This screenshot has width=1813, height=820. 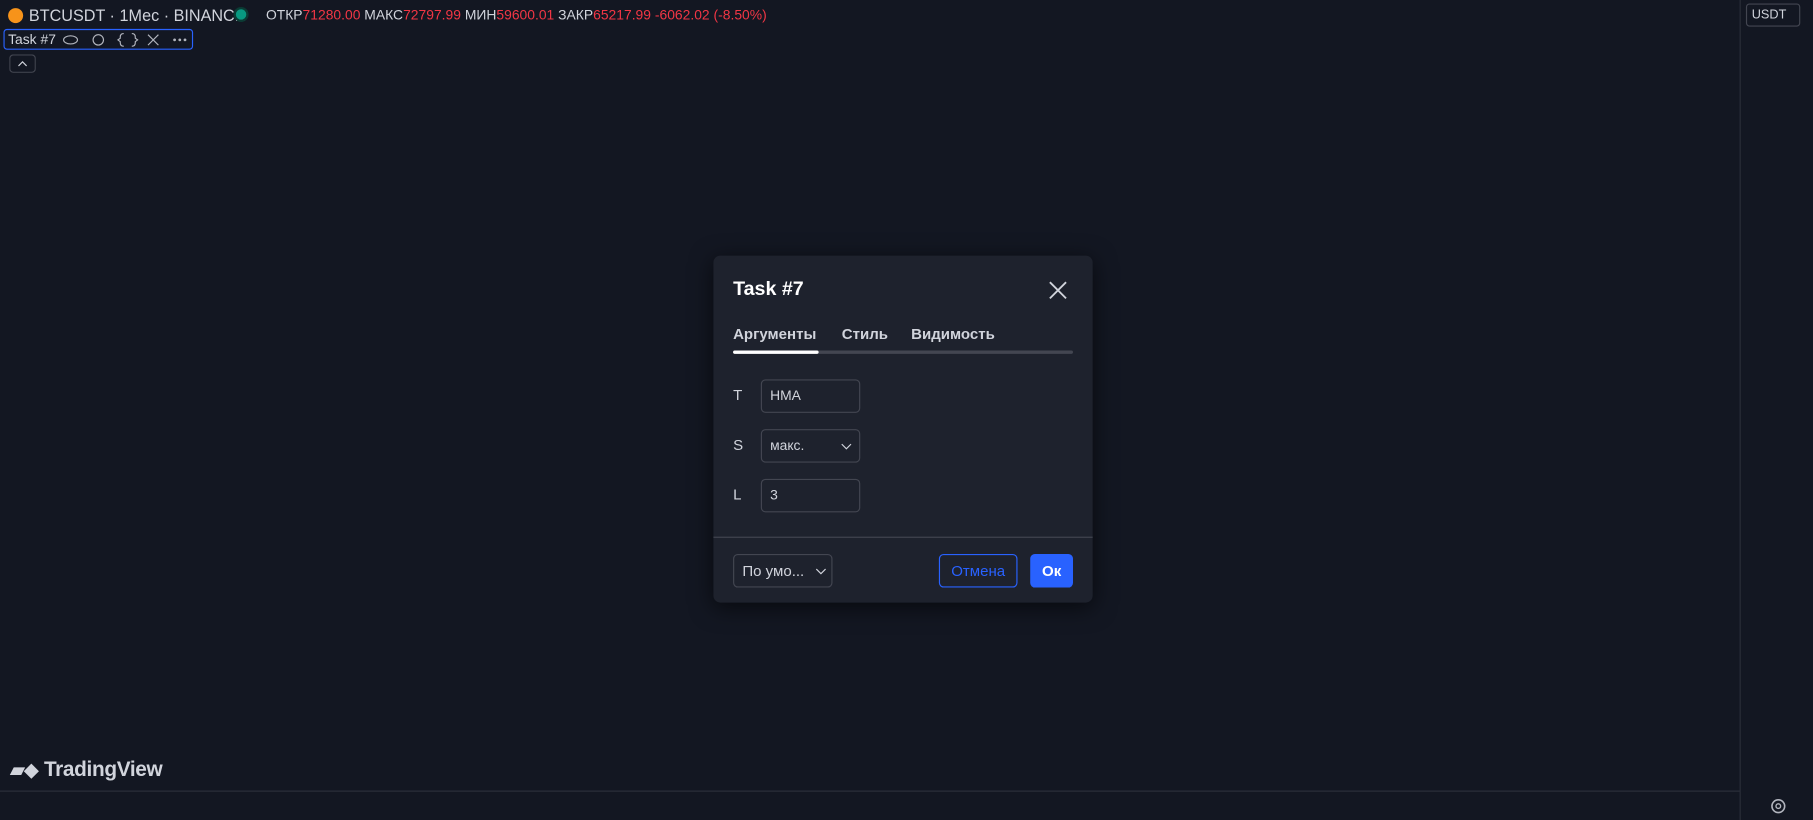 What do you see at coordinates (864, 334) in the screenshot?
I see `tab: Стиль` at bounding box center [864, 334].